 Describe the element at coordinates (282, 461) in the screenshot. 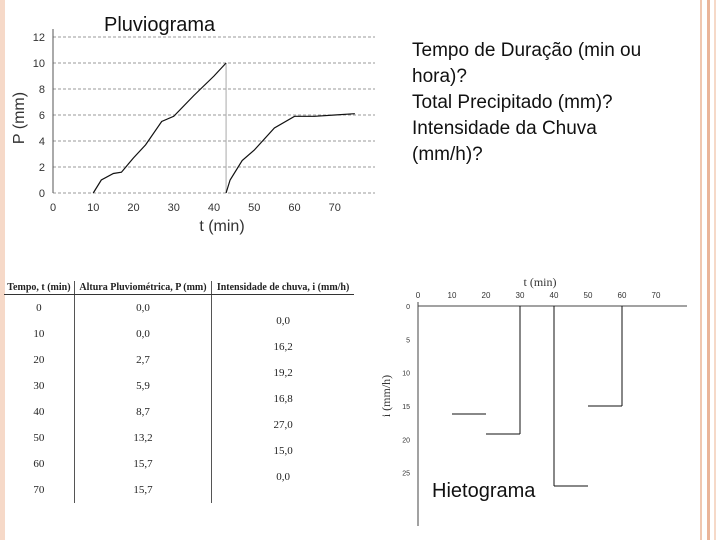

I see `cell-intensity: 15,0` at that location.